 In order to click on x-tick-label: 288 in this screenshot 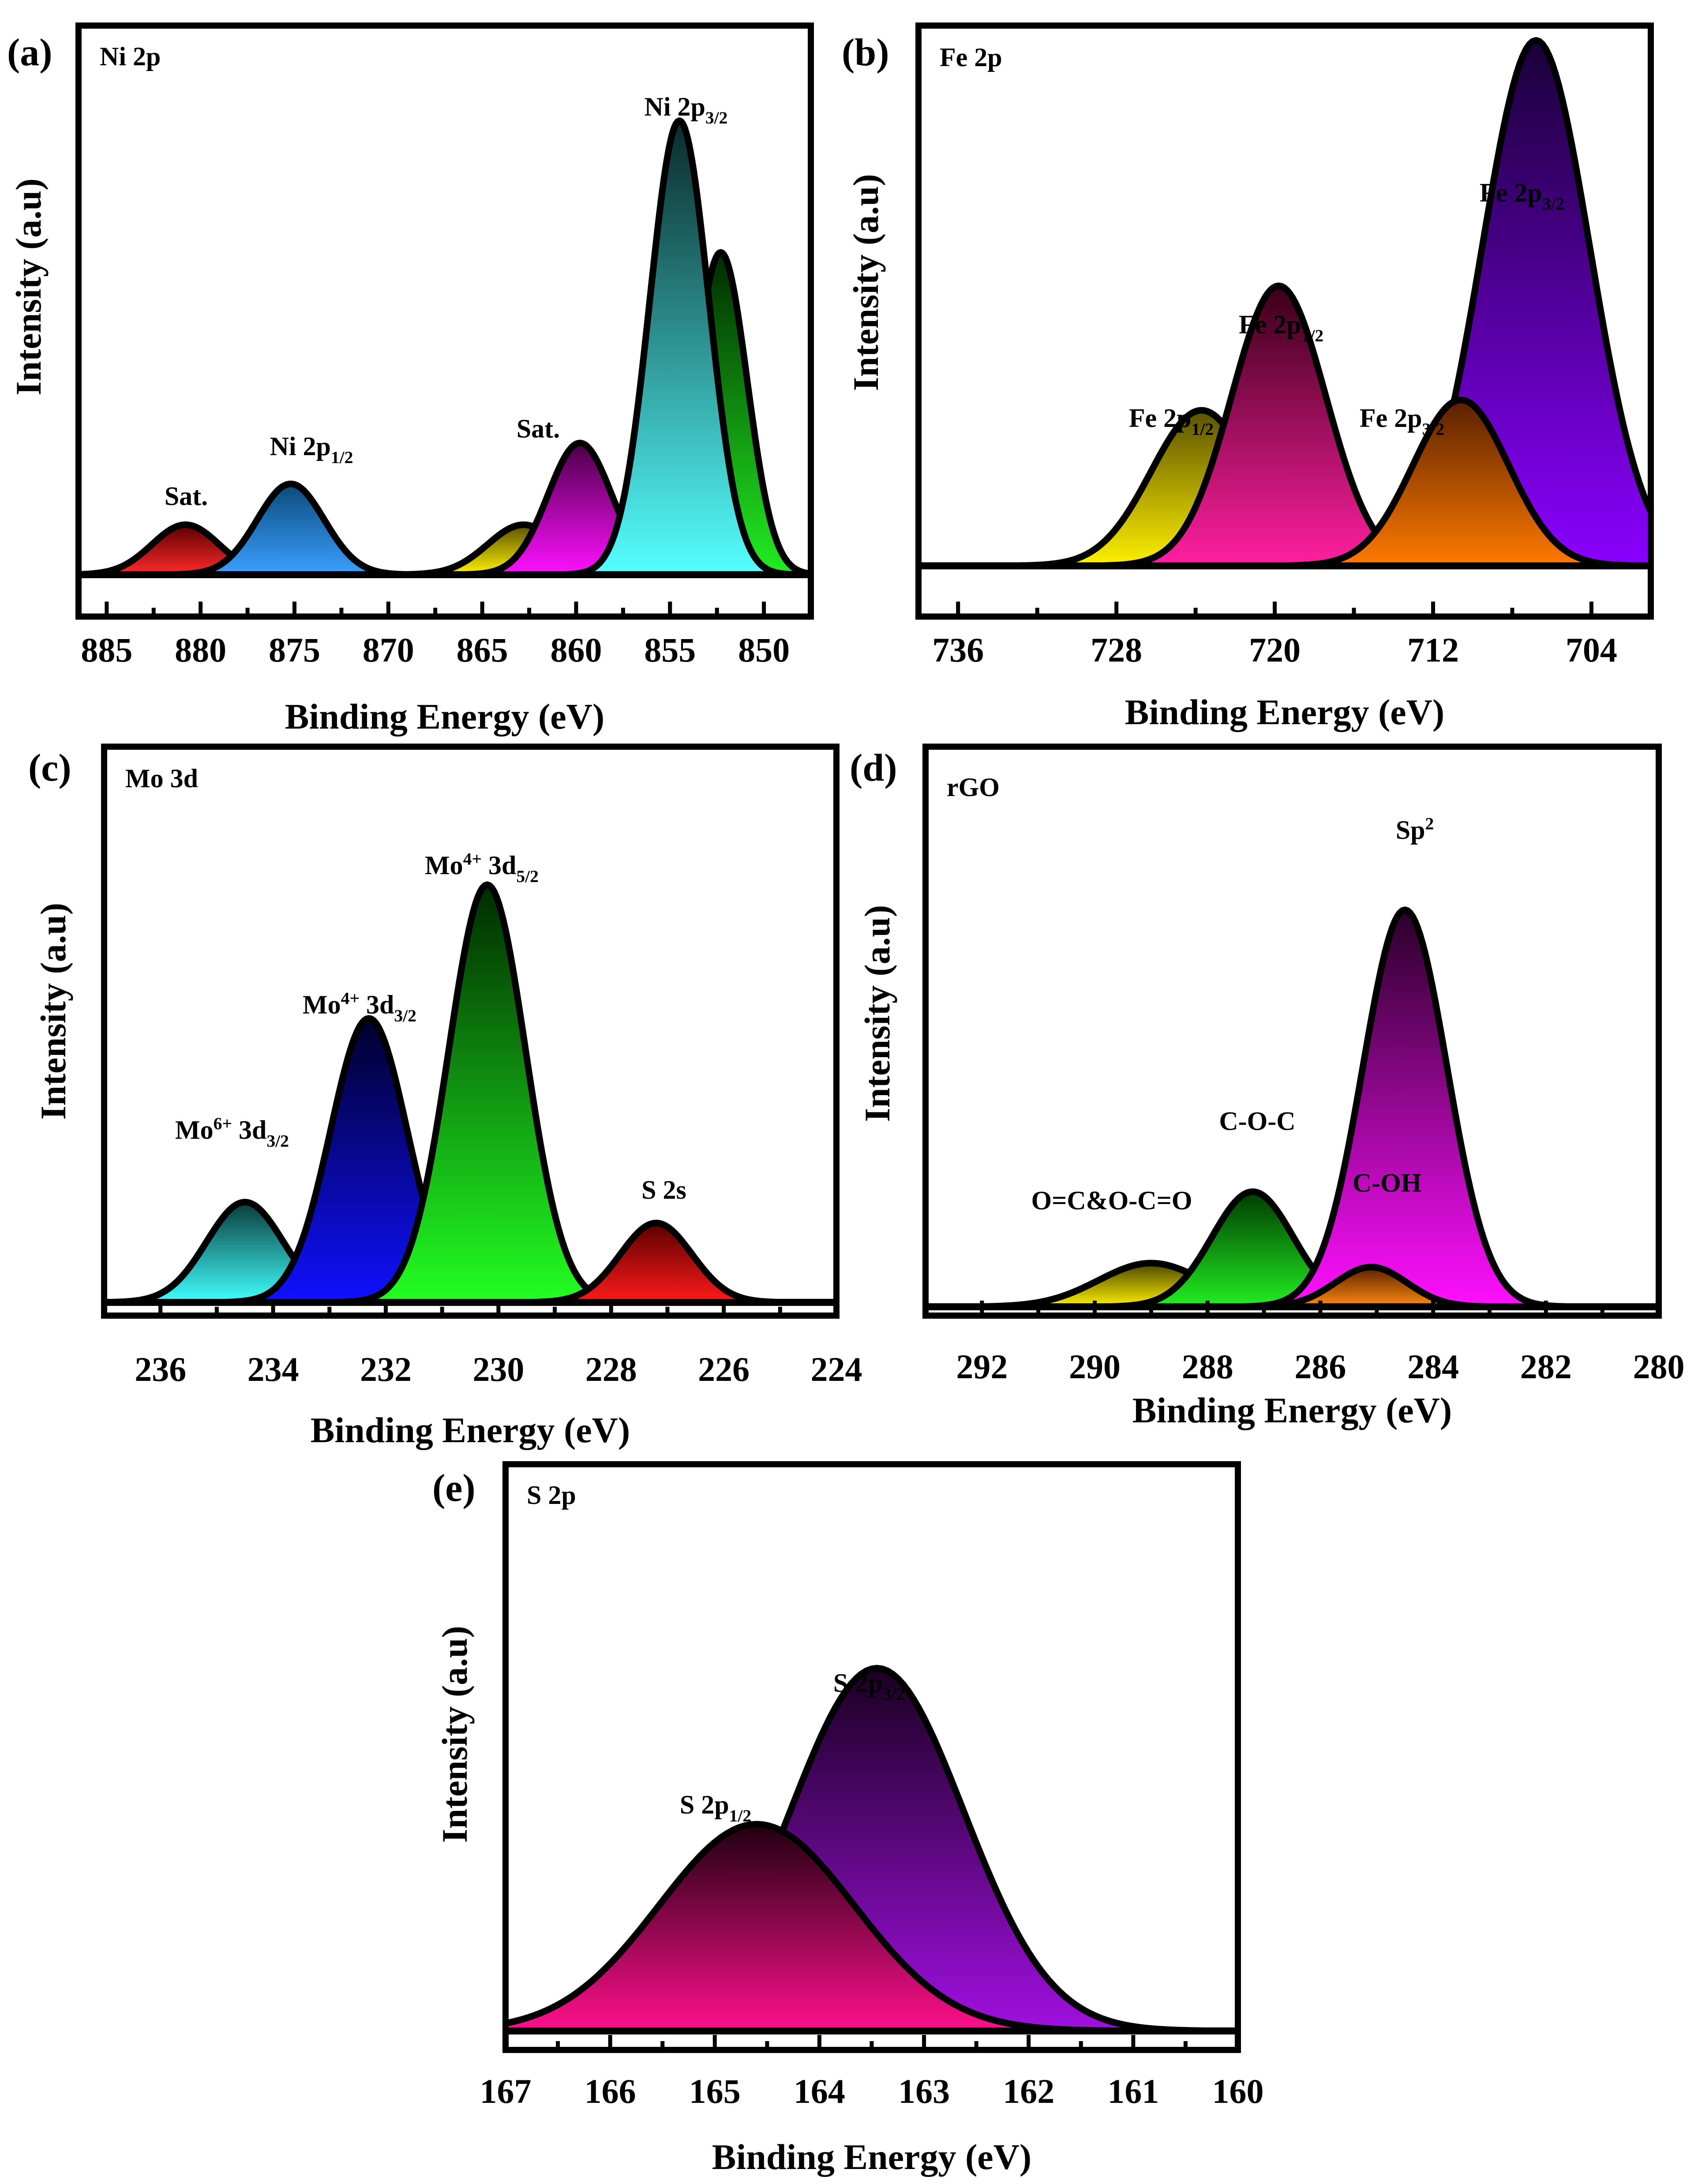, I will do `click(1207, 1366)`.